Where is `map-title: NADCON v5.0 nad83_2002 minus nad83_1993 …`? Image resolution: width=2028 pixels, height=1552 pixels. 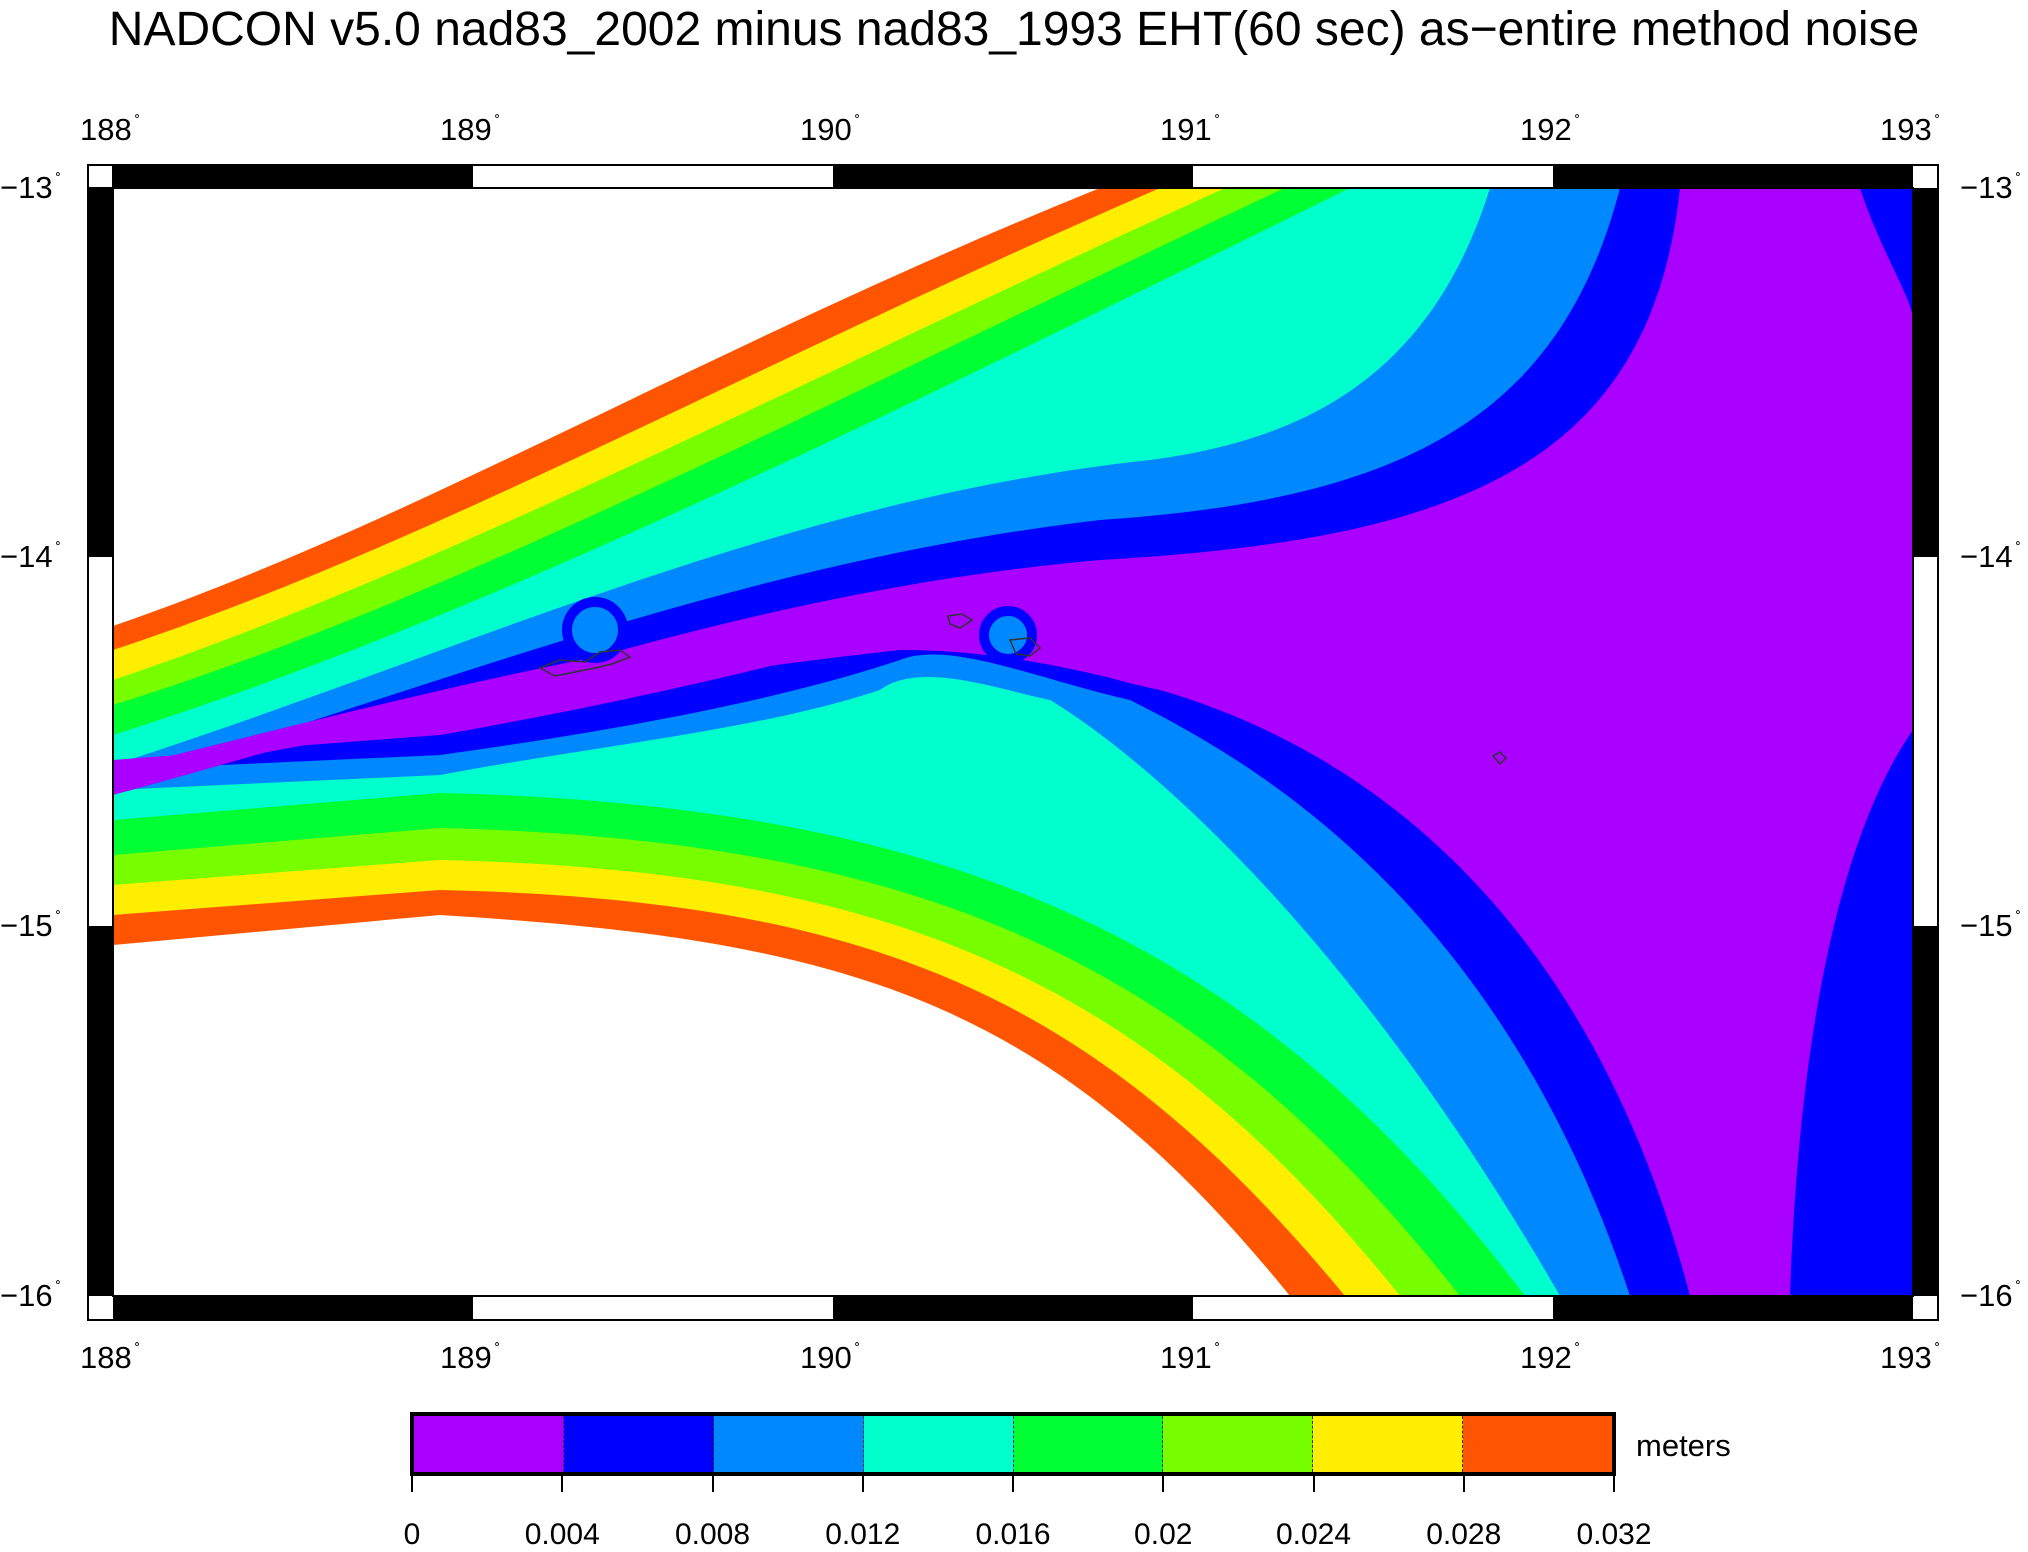 map-title: NADCON v5.0 nad83_2002 minus nad83_1993 … is located at coordinates (1014, 29).